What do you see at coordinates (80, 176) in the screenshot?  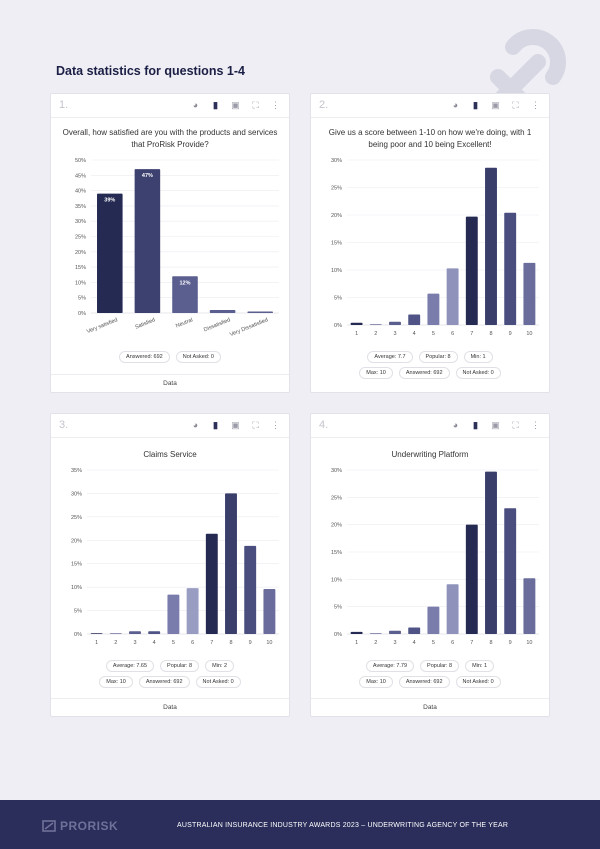 I see `y-tick-label: 45%` at bounding box center [80, 176].